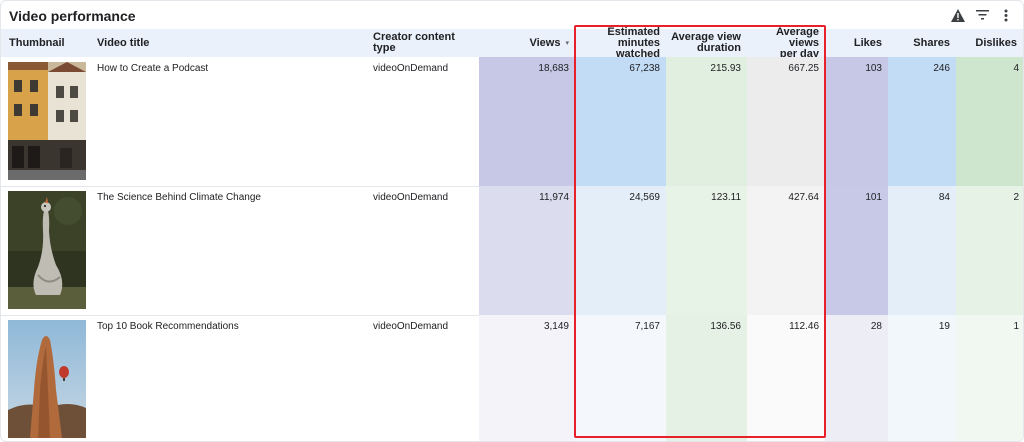 Image resolution: width=1024 pixels, height=442 pixels. What do you see at coordinates (719, 48) in the screenshot?
I see `header-line-2: duration` at bounding box center [719, 48].